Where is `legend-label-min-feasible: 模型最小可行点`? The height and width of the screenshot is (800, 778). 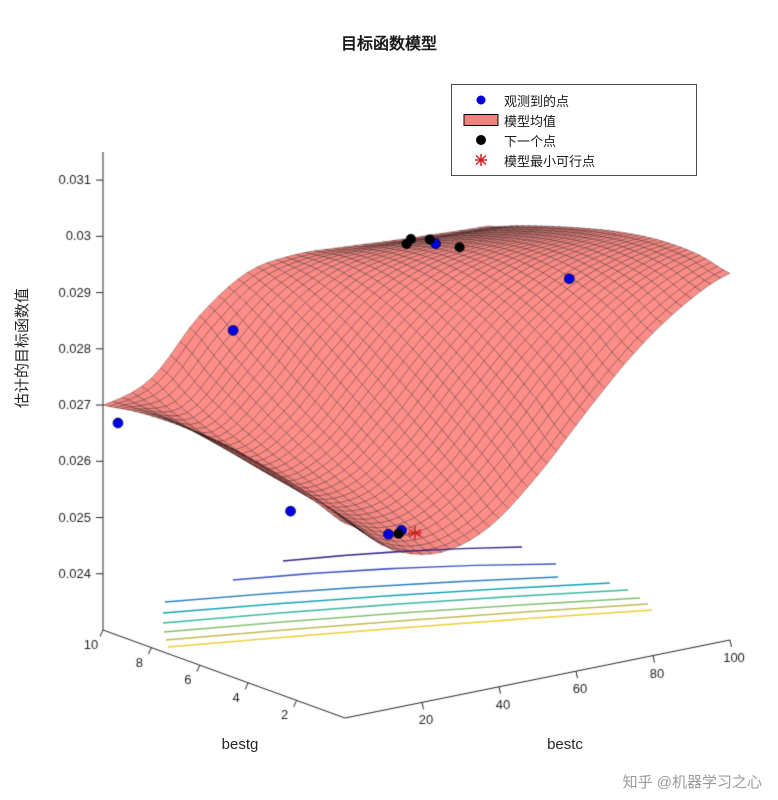 legend-label-min-feasible: 模型最小可行点 is located at coordinates (550, 161).